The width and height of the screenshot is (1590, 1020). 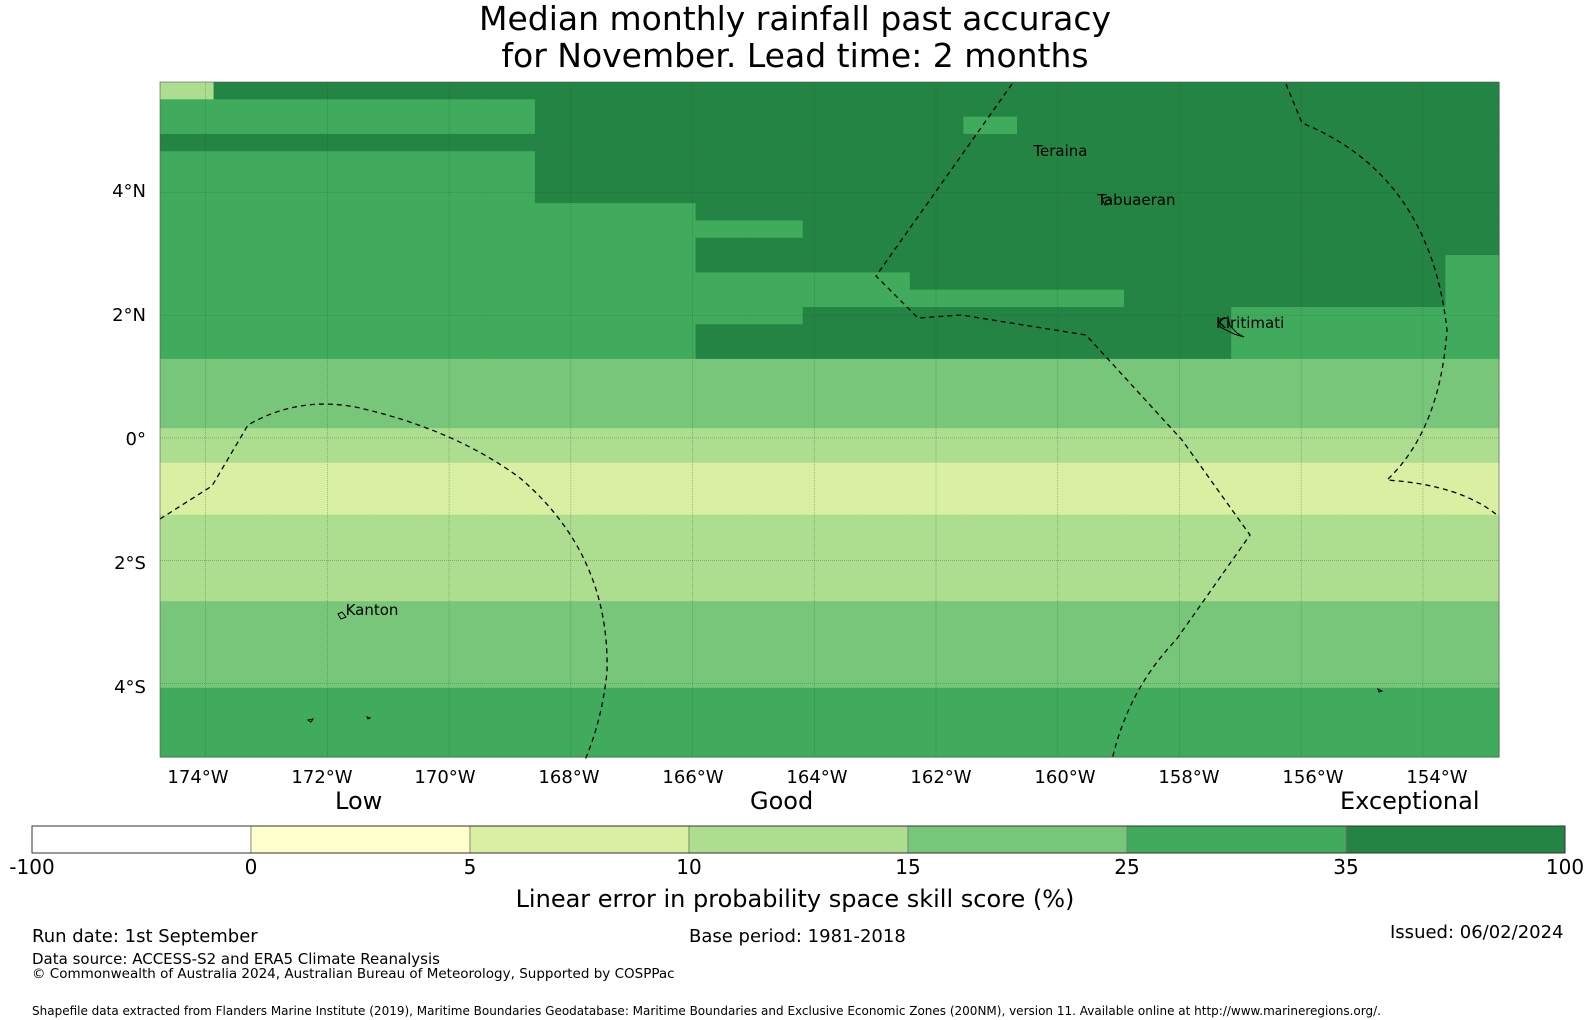 I want to click on colorbar-frame, so click(x=798, y=839).